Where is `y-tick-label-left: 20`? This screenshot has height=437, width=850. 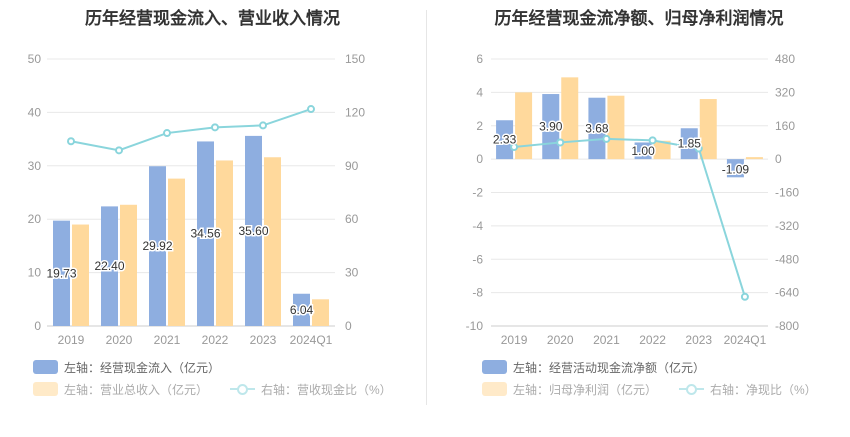 y-tick-label-left: 20 is located at coordinates (35, 219).